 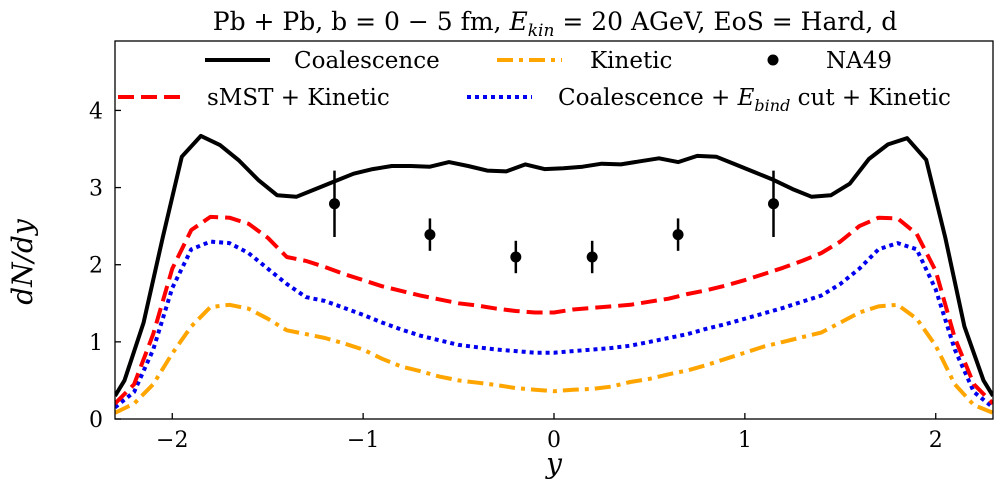 I want to click on title-e-subscript: kin, so click(x=541, y=31).